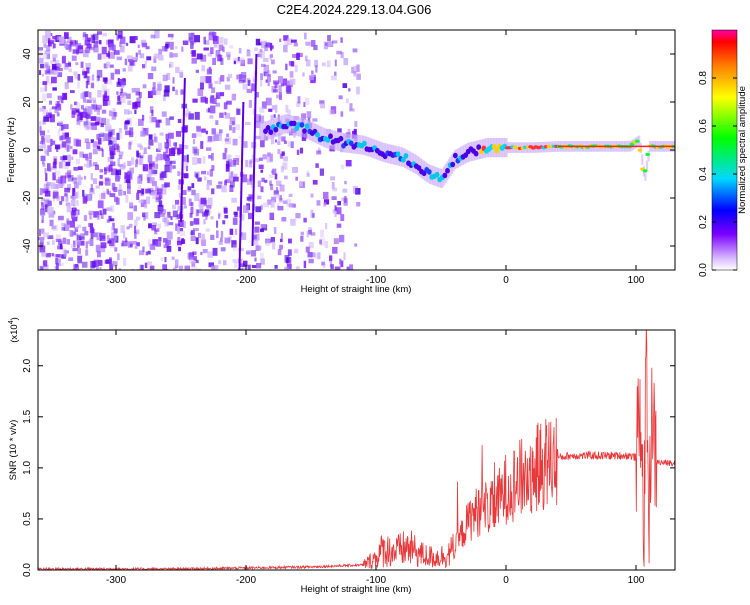  Describe the element at coordinates (506, 280) in the screenshot. I see `x-tick-label: 0` at that location.